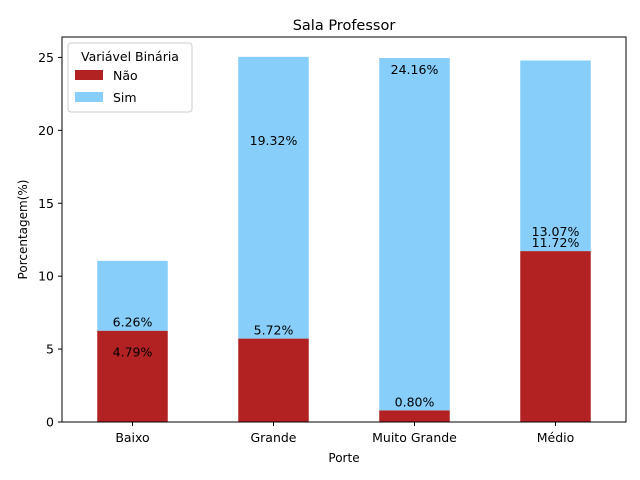 Image resolution: width=640 pixels, height=480 pixels. Describe the element at coordinates (415, 69) in the screenshot. I see `data-label-sim-2: 24.16%` at that location.